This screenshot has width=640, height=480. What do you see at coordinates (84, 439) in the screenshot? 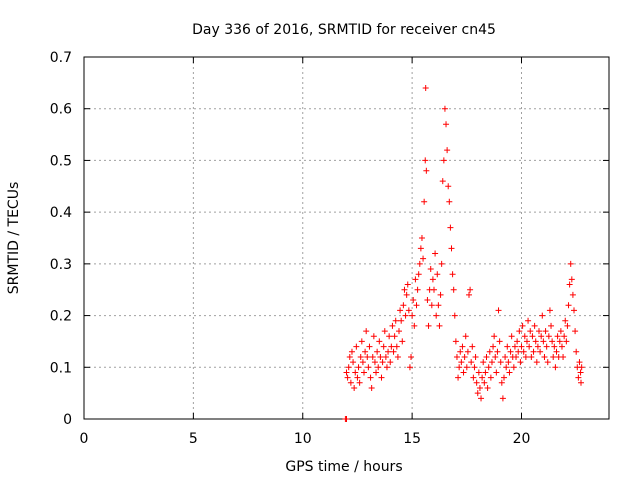
I see `x-tick-label: 0` at bounding box center [84, 439].